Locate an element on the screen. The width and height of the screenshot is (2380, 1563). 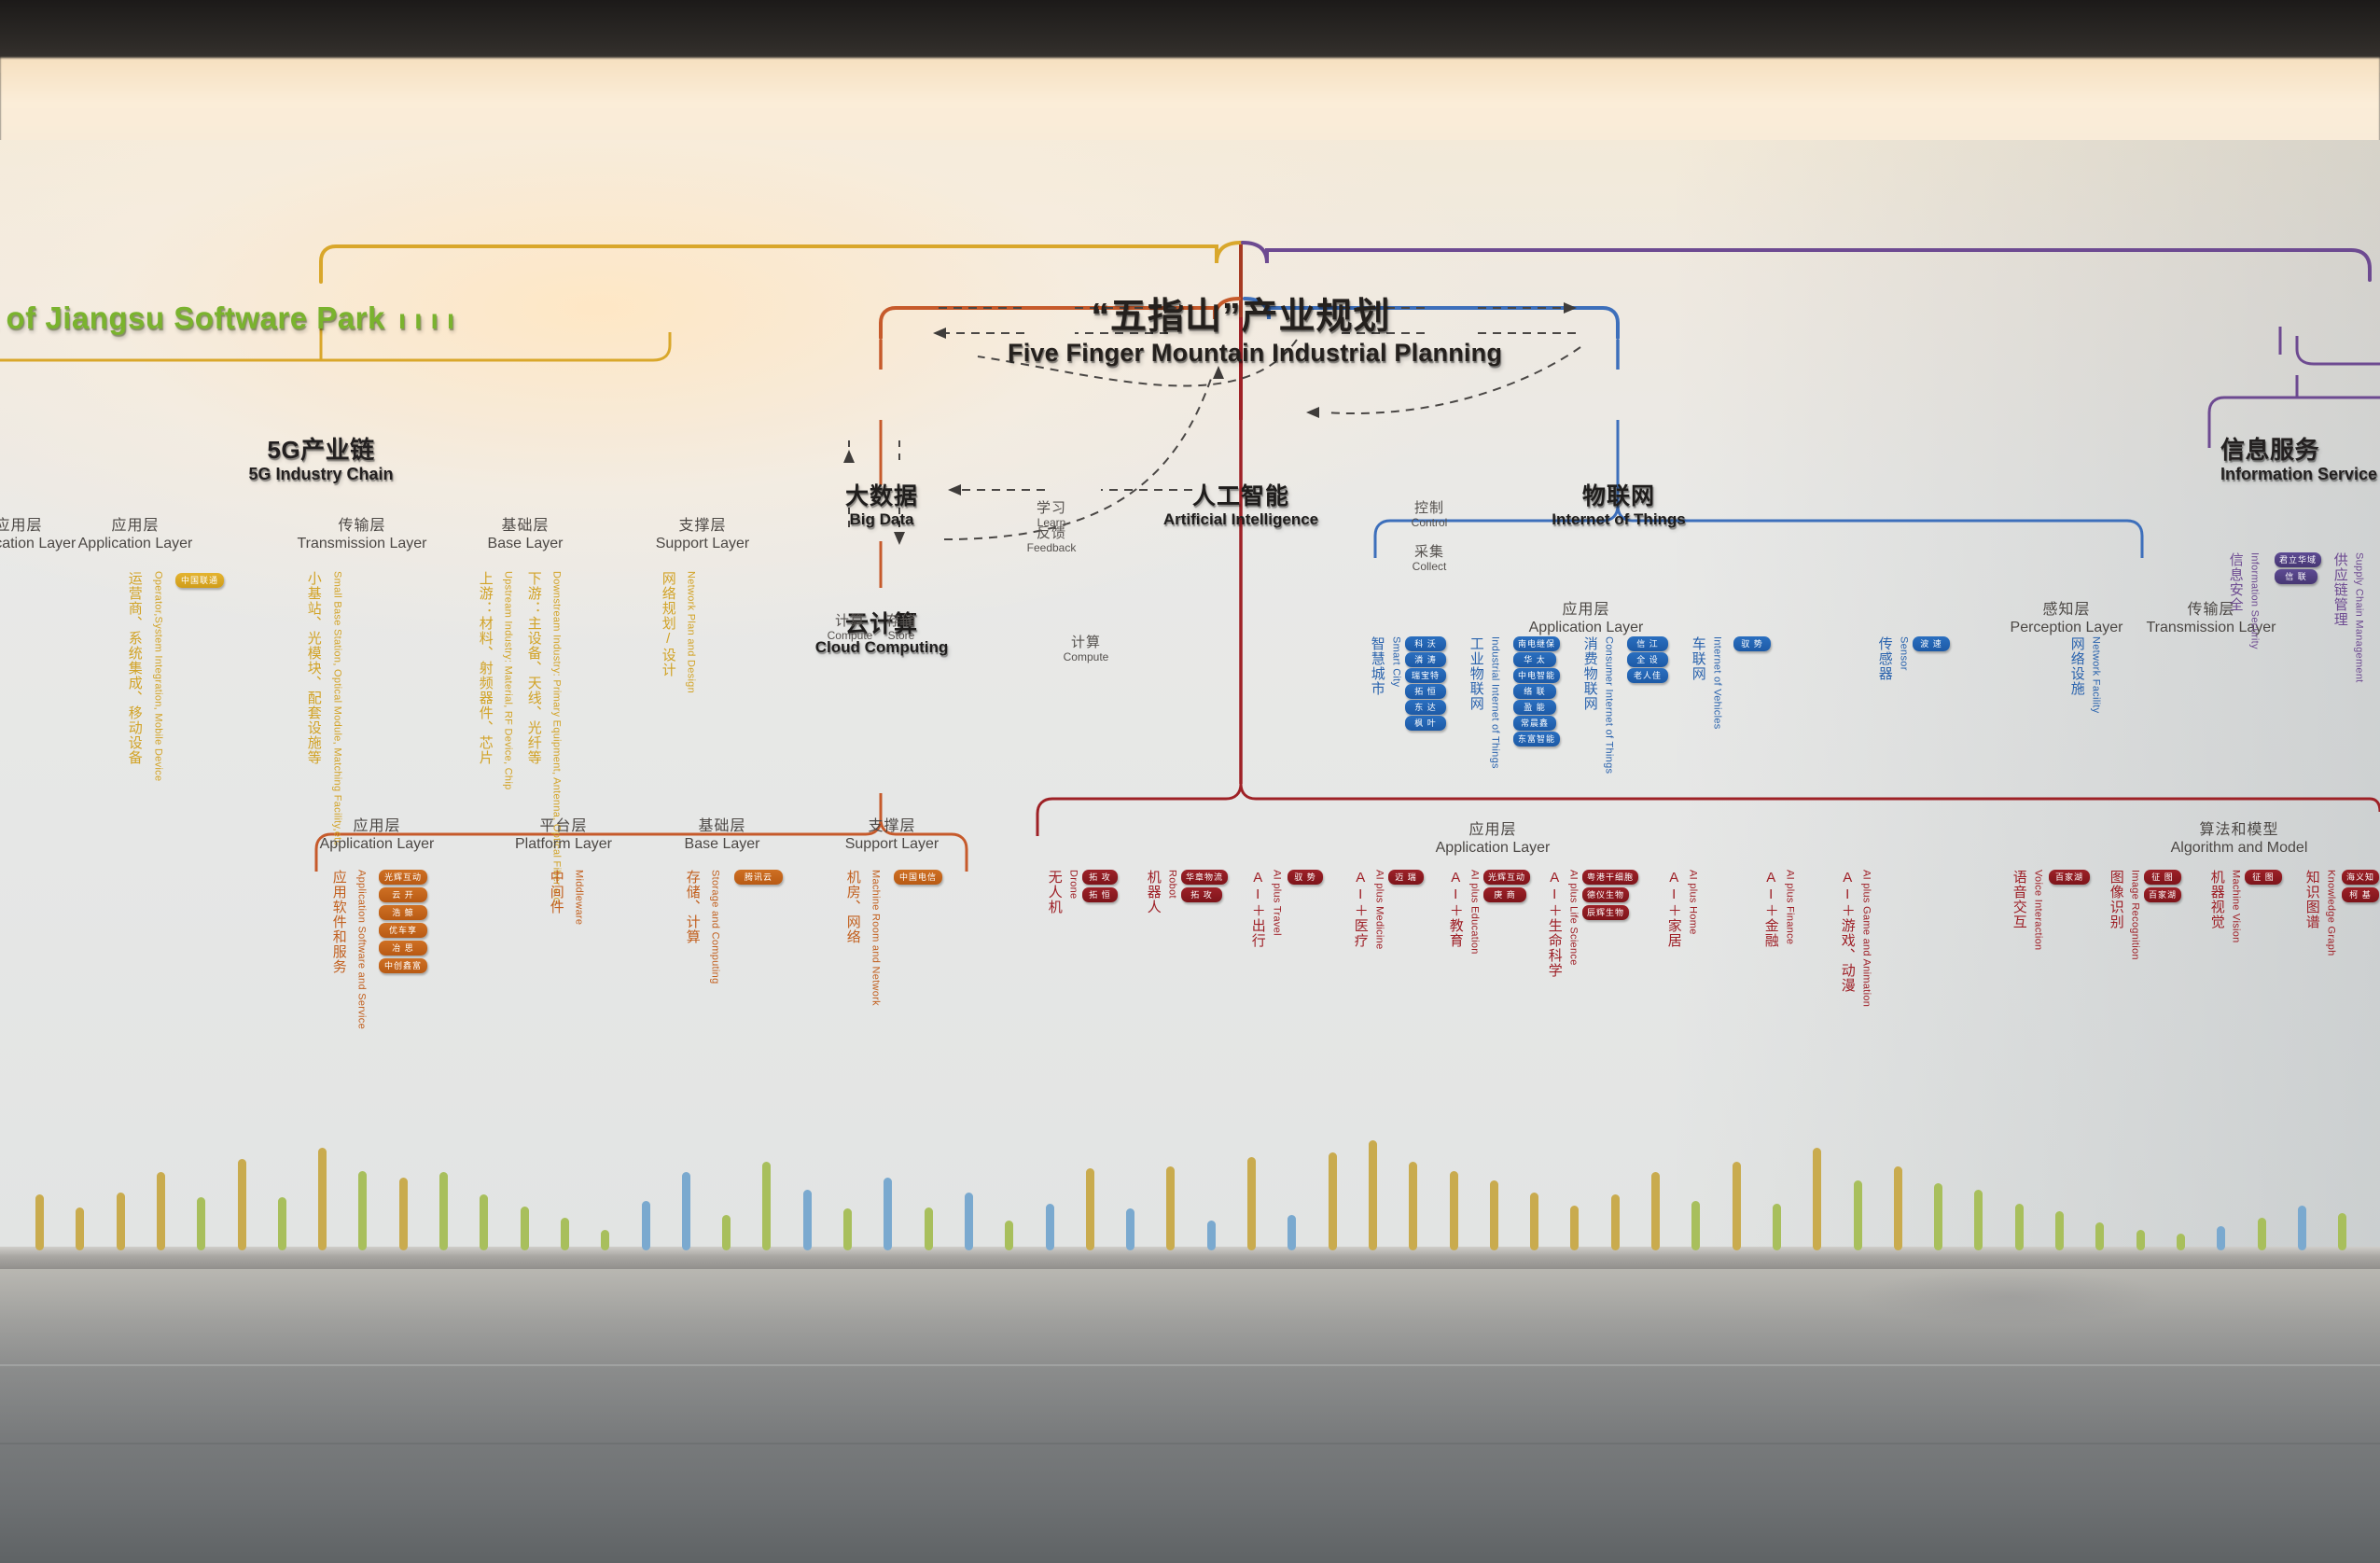
layer-cc-base-en: Base Layer is located at coordinates (722, 844).